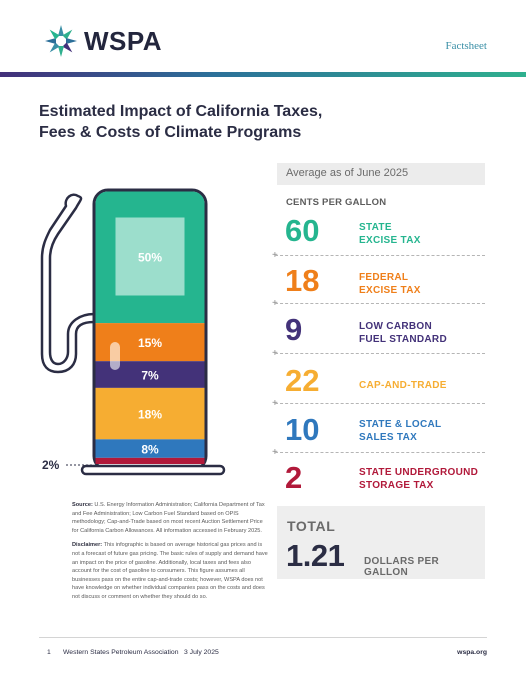 The image size is (526, 681). What do you see at coordinates (150, 376) in the screenshot?
I see `pump-segment-label: 7%` at bounding box center [150, 376].